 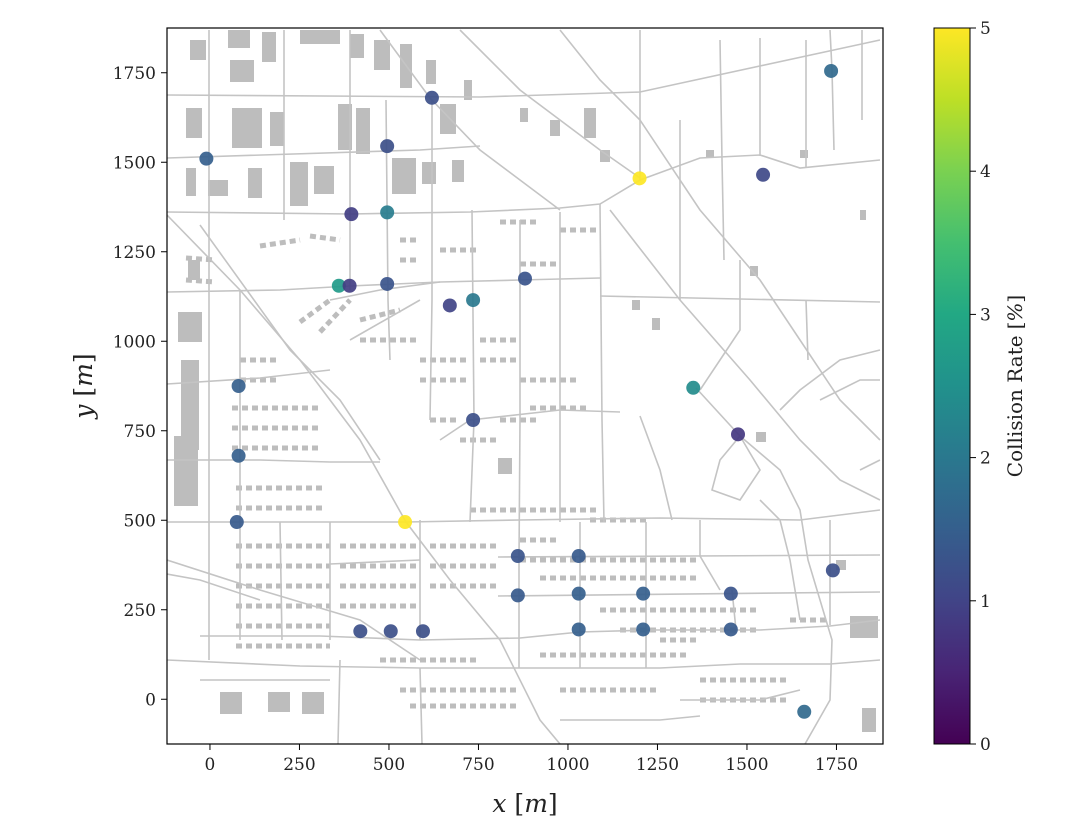 What do you see at coordinates (210, 765) in the screenshot?
I see `x-tick-label: 0` at bounding box center [210, 765].